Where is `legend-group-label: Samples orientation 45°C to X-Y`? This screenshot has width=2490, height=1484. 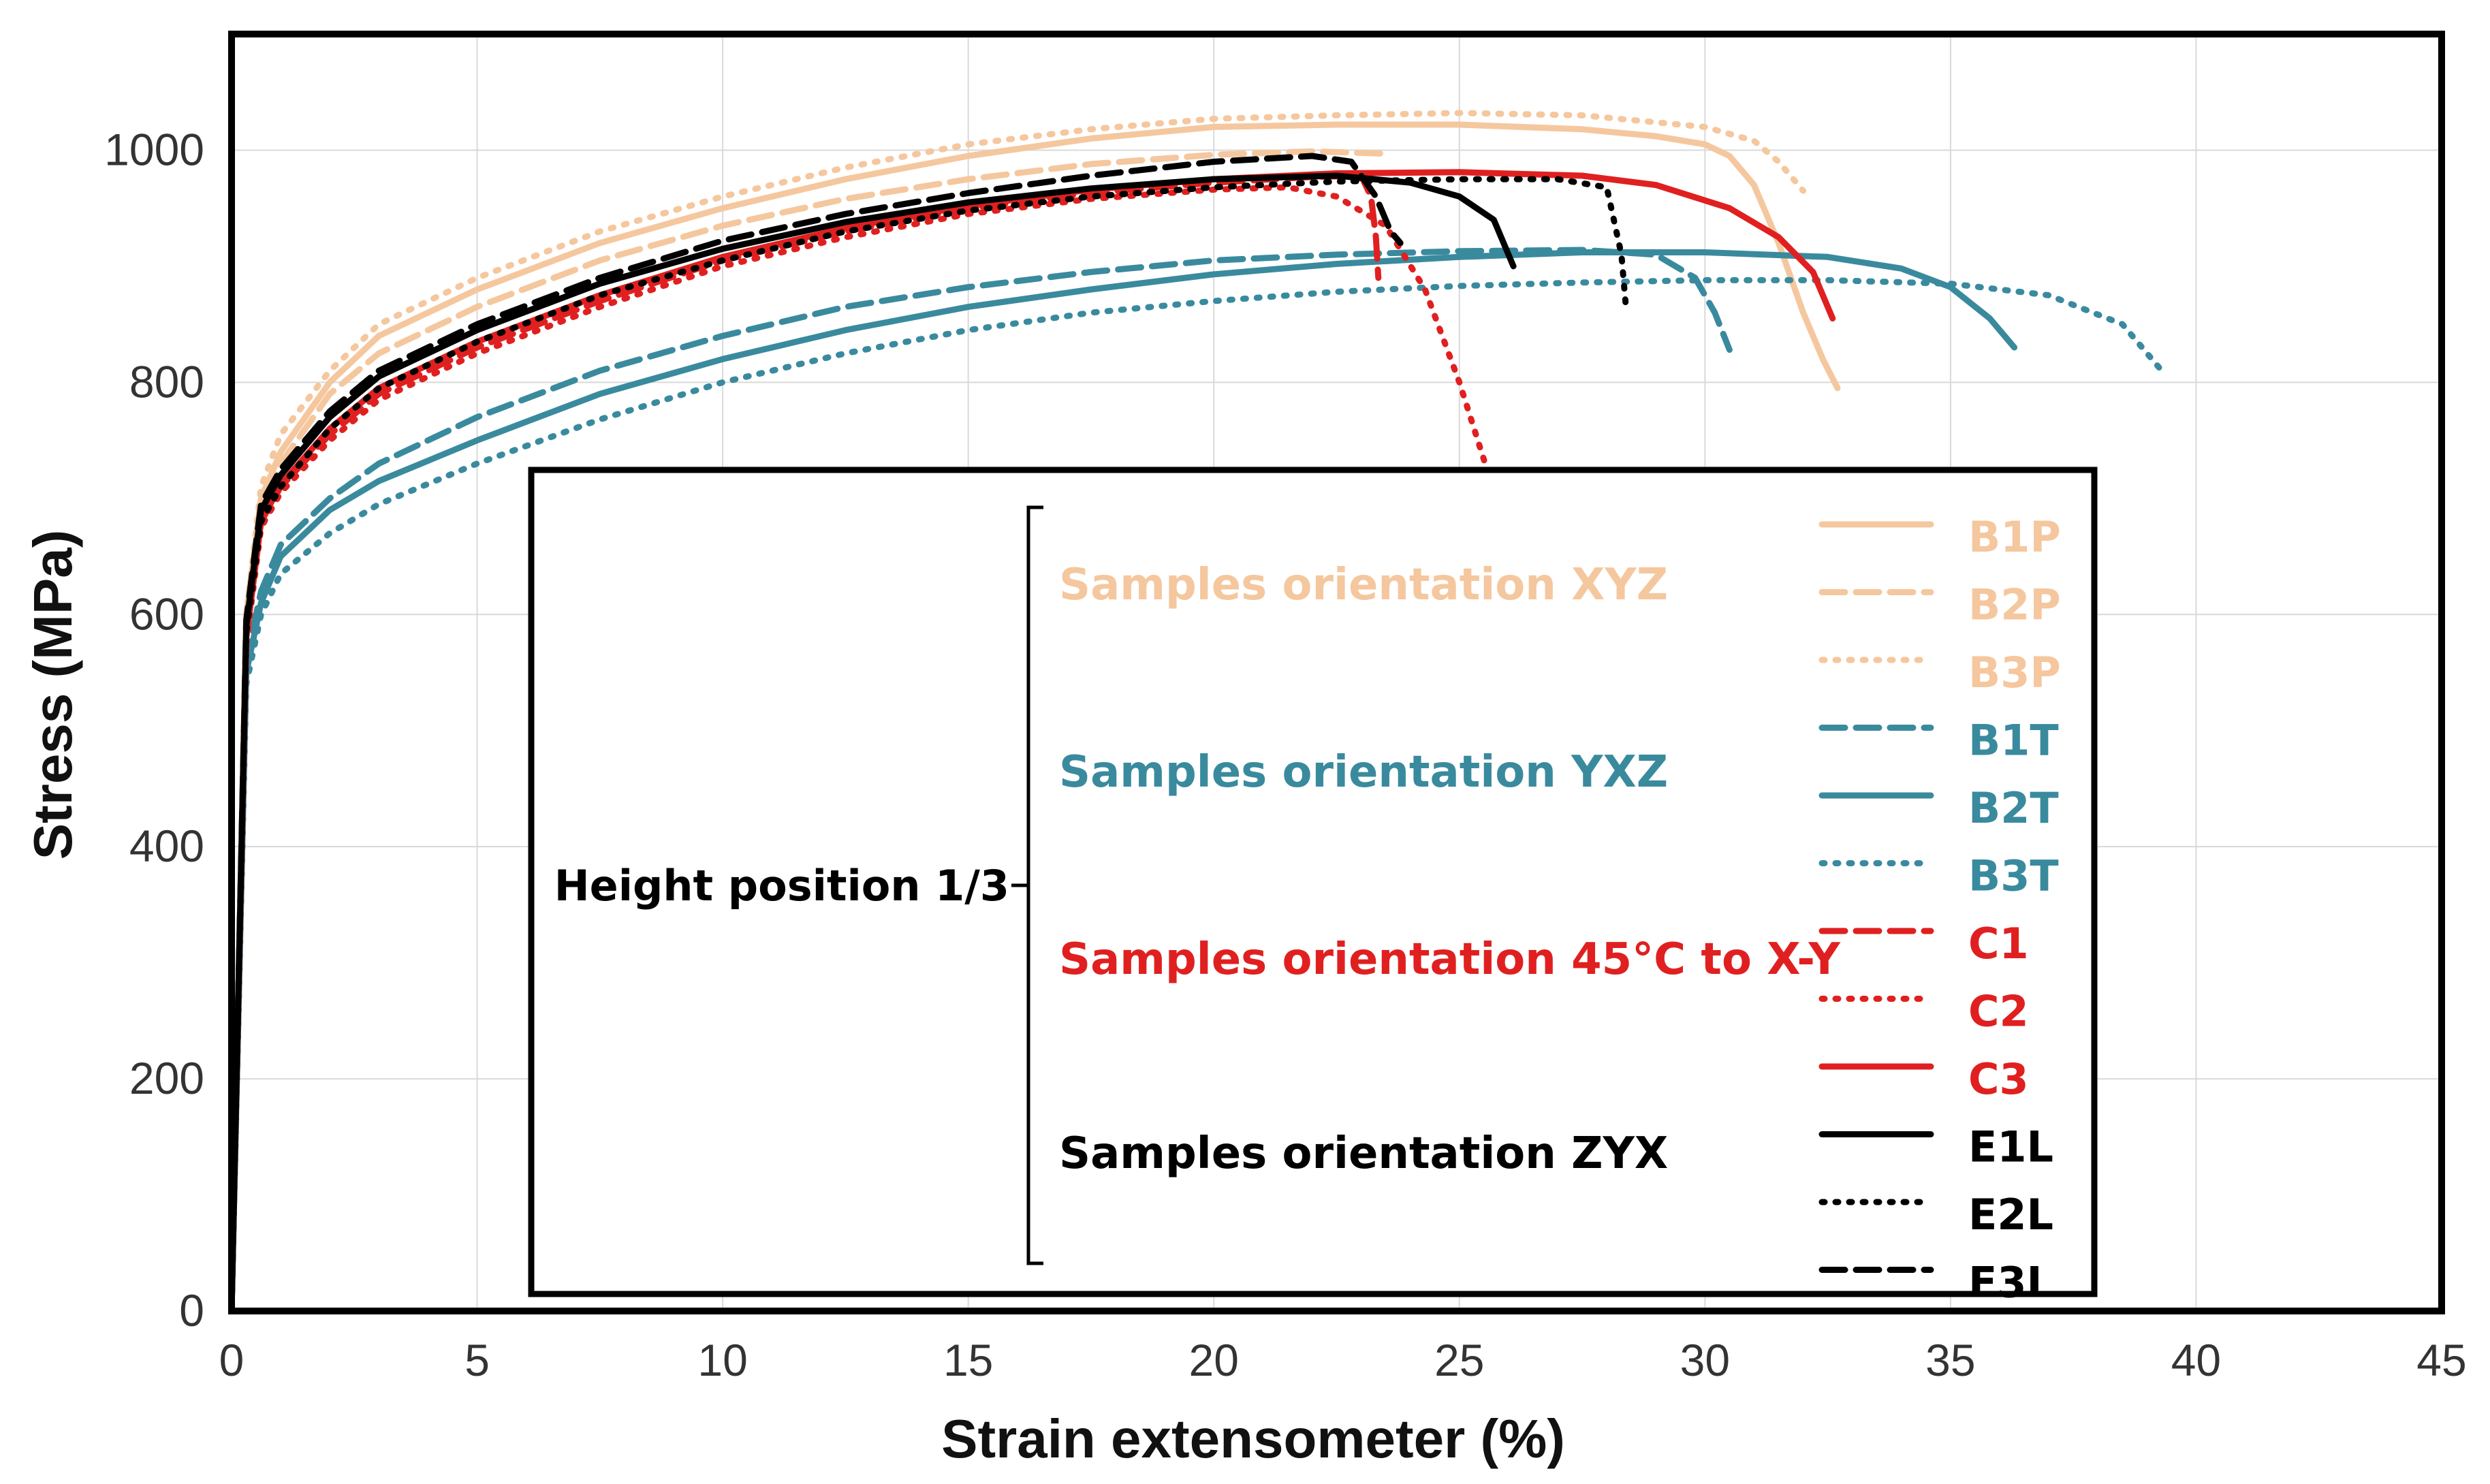 legend-group-label: Samples orientation 45°C to X-Y is located at coordinates (1450, 959).